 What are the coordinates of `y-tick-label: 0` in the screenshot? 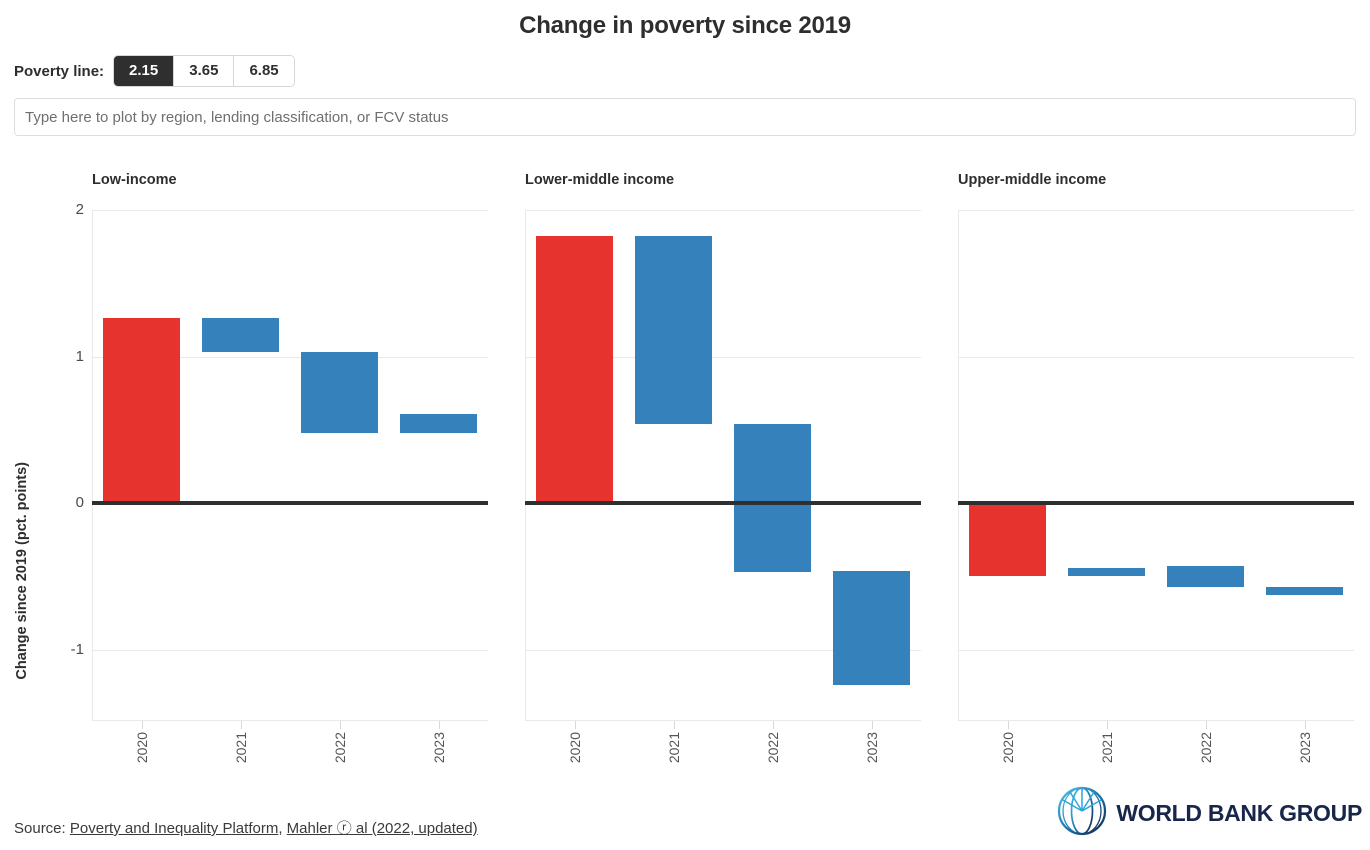 It's located at (79, 503).